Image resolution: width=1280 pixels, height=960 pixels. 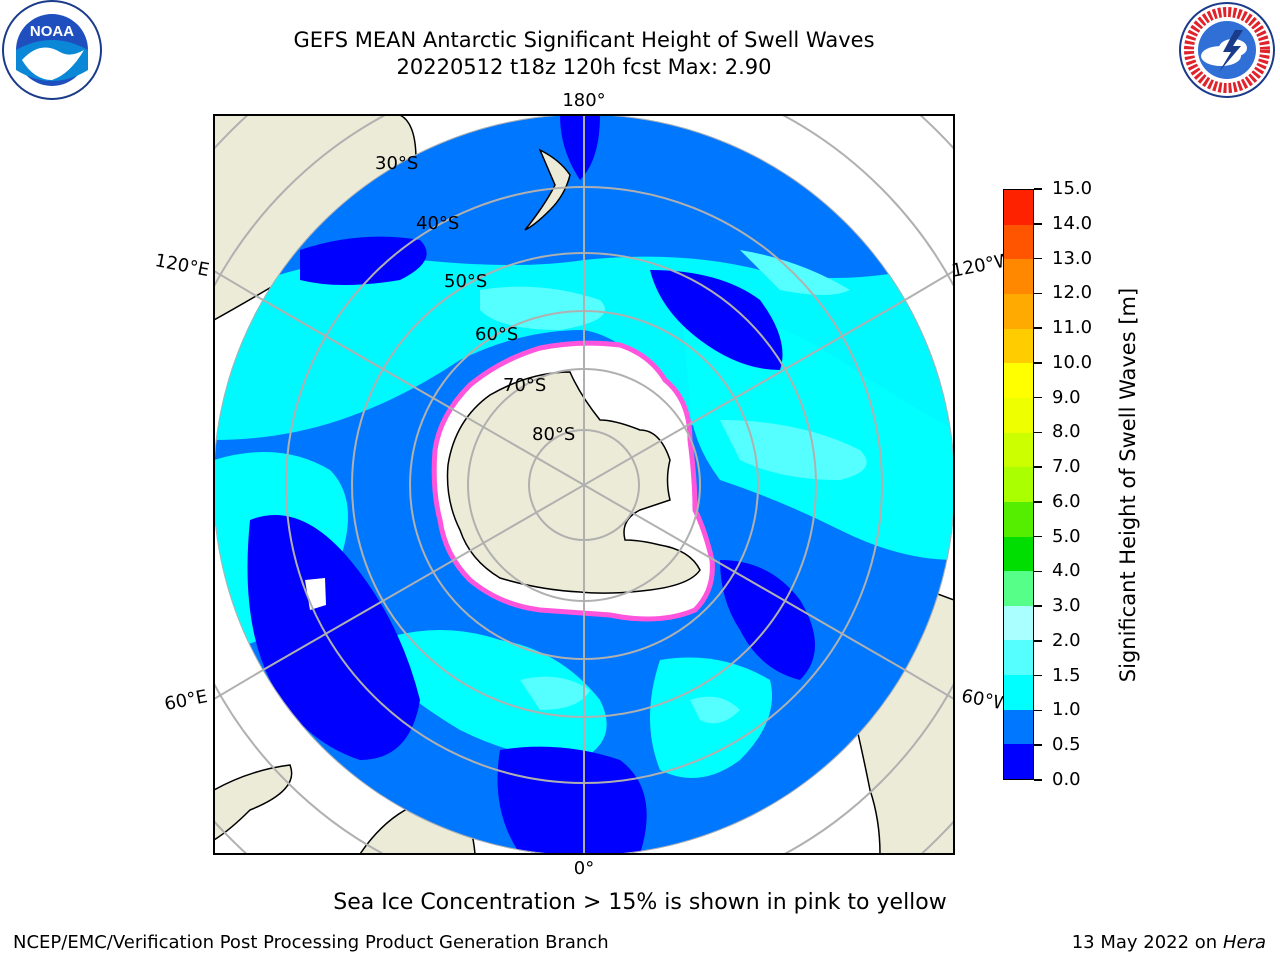 What do you see at coordinates (437, 223) in the screenshot?
I see `lat-label-40s: 40°S` at bounding box center [437, 223].